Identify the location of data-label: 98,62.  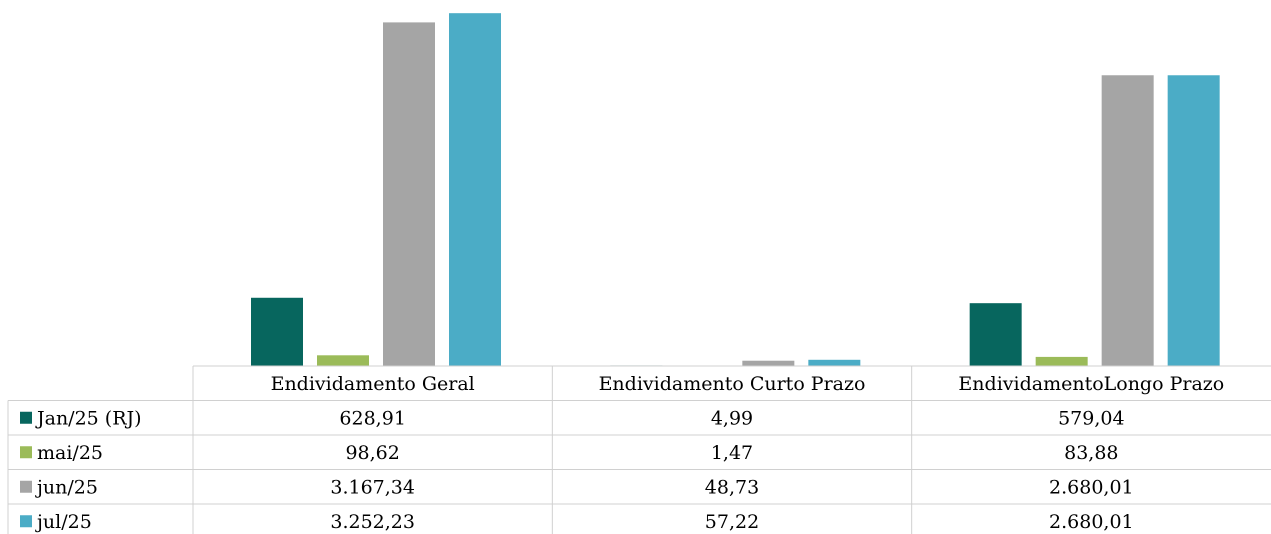
(372, 453).